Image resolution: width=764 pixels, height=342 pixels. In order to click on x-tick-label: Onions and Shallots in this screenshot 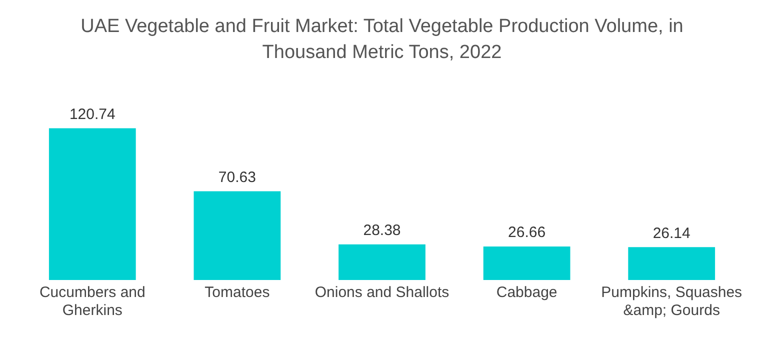, I will do `click(382, 293)`.